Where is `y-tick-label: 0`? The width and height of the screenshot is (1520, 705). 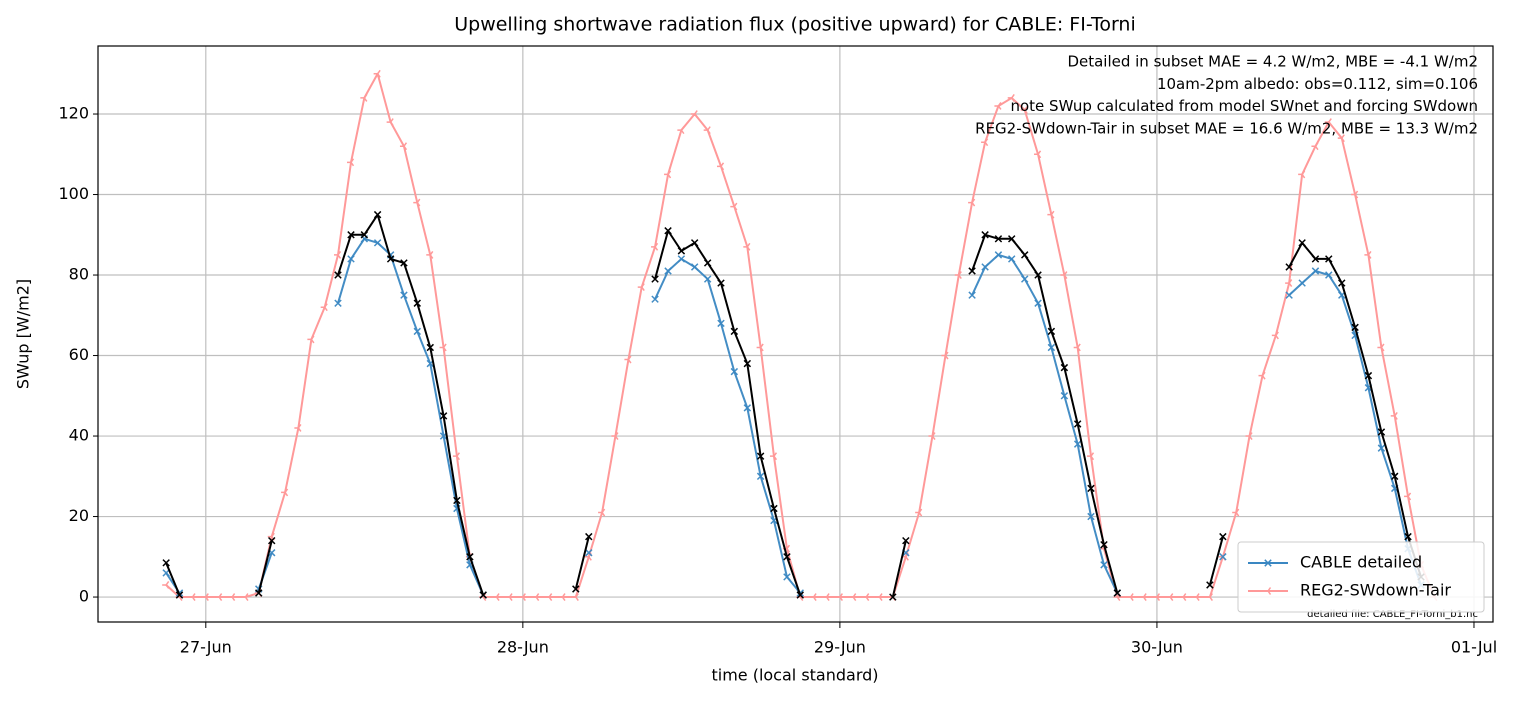
y-tick-label: 0 is located at coordinates (84, 596).